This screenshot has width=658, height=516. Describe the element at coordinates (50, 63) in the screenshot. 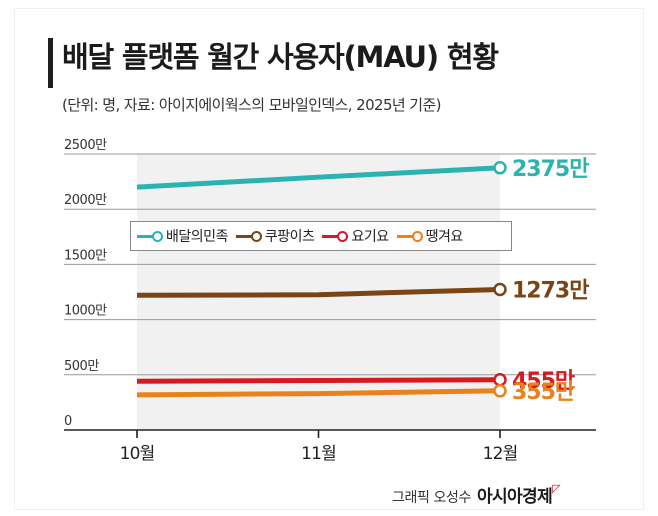

I see `title-accent-bar` at that location.